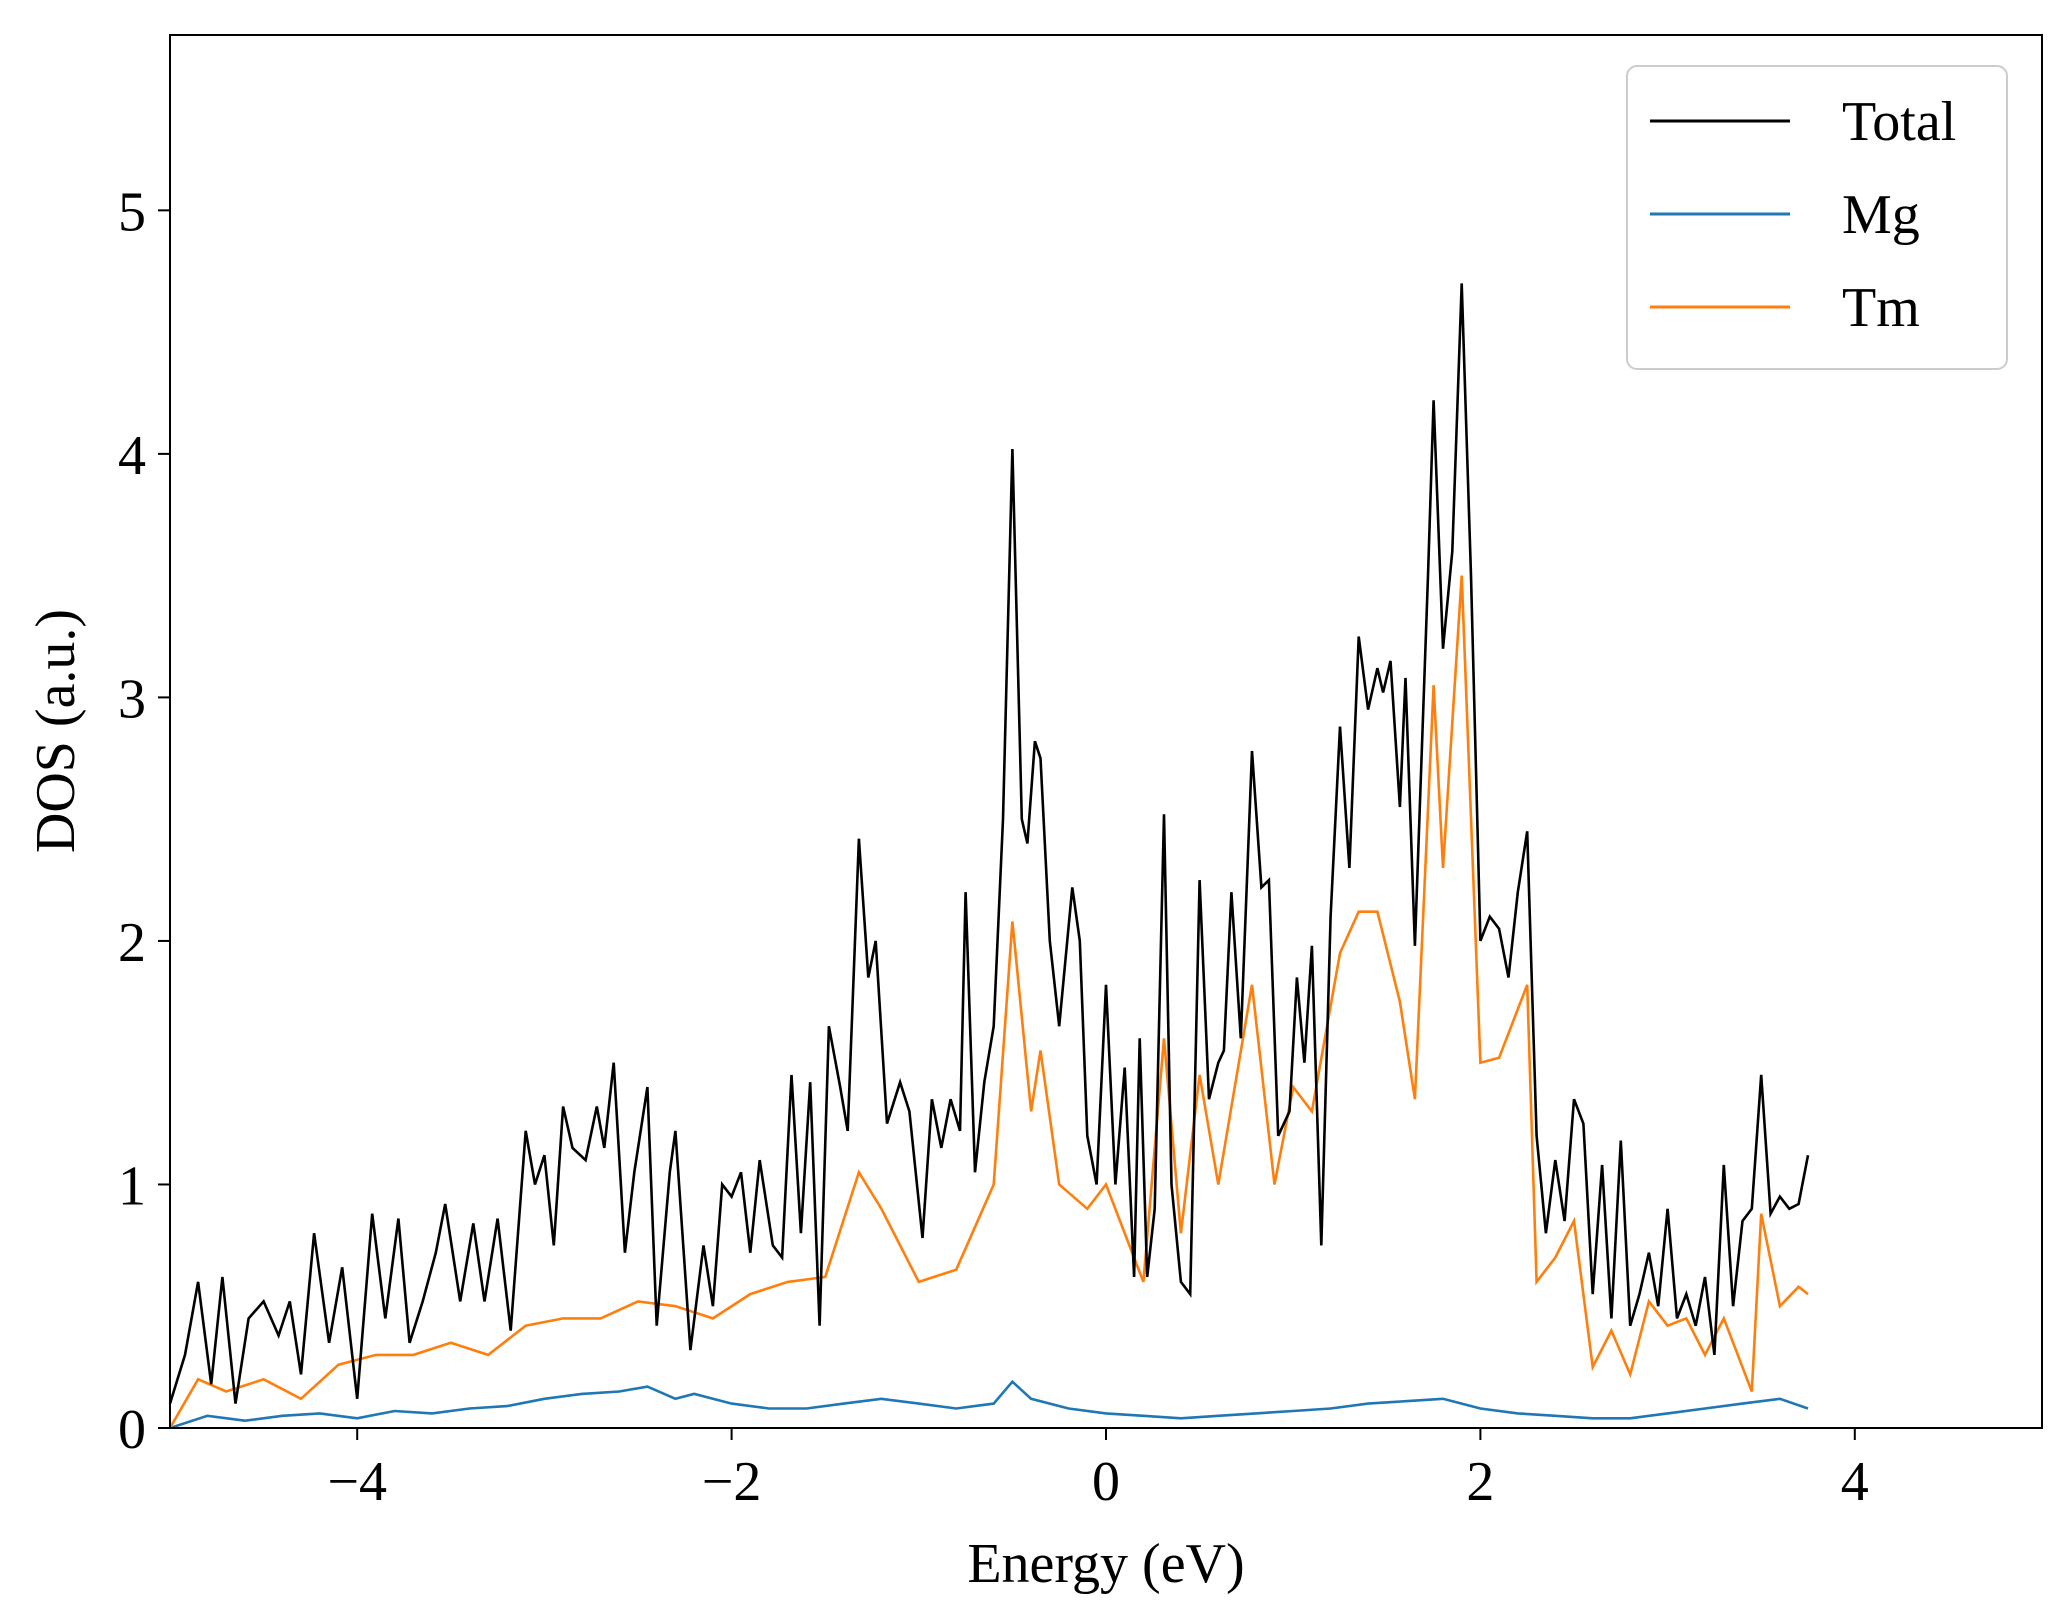 The height and width of the screenshot is (1617, 2063). I want to click on legend: Total Mg Tm, so click(1817, 217).